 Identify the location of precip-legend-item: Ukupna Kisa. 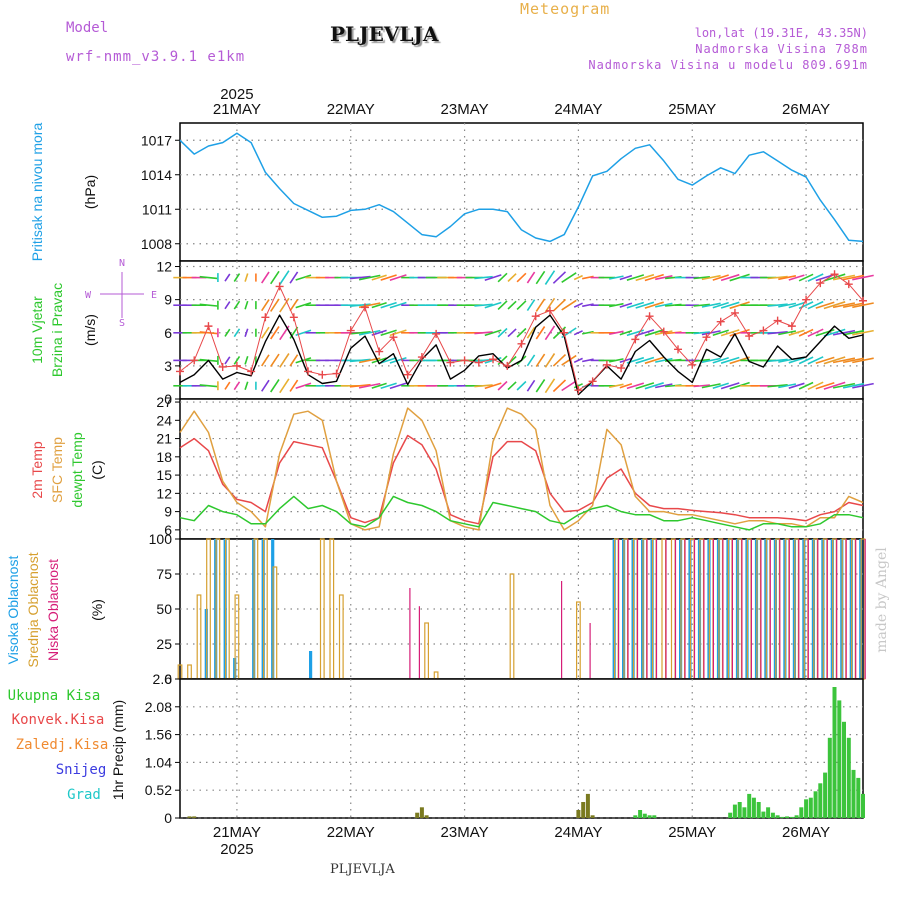
(54, 696).